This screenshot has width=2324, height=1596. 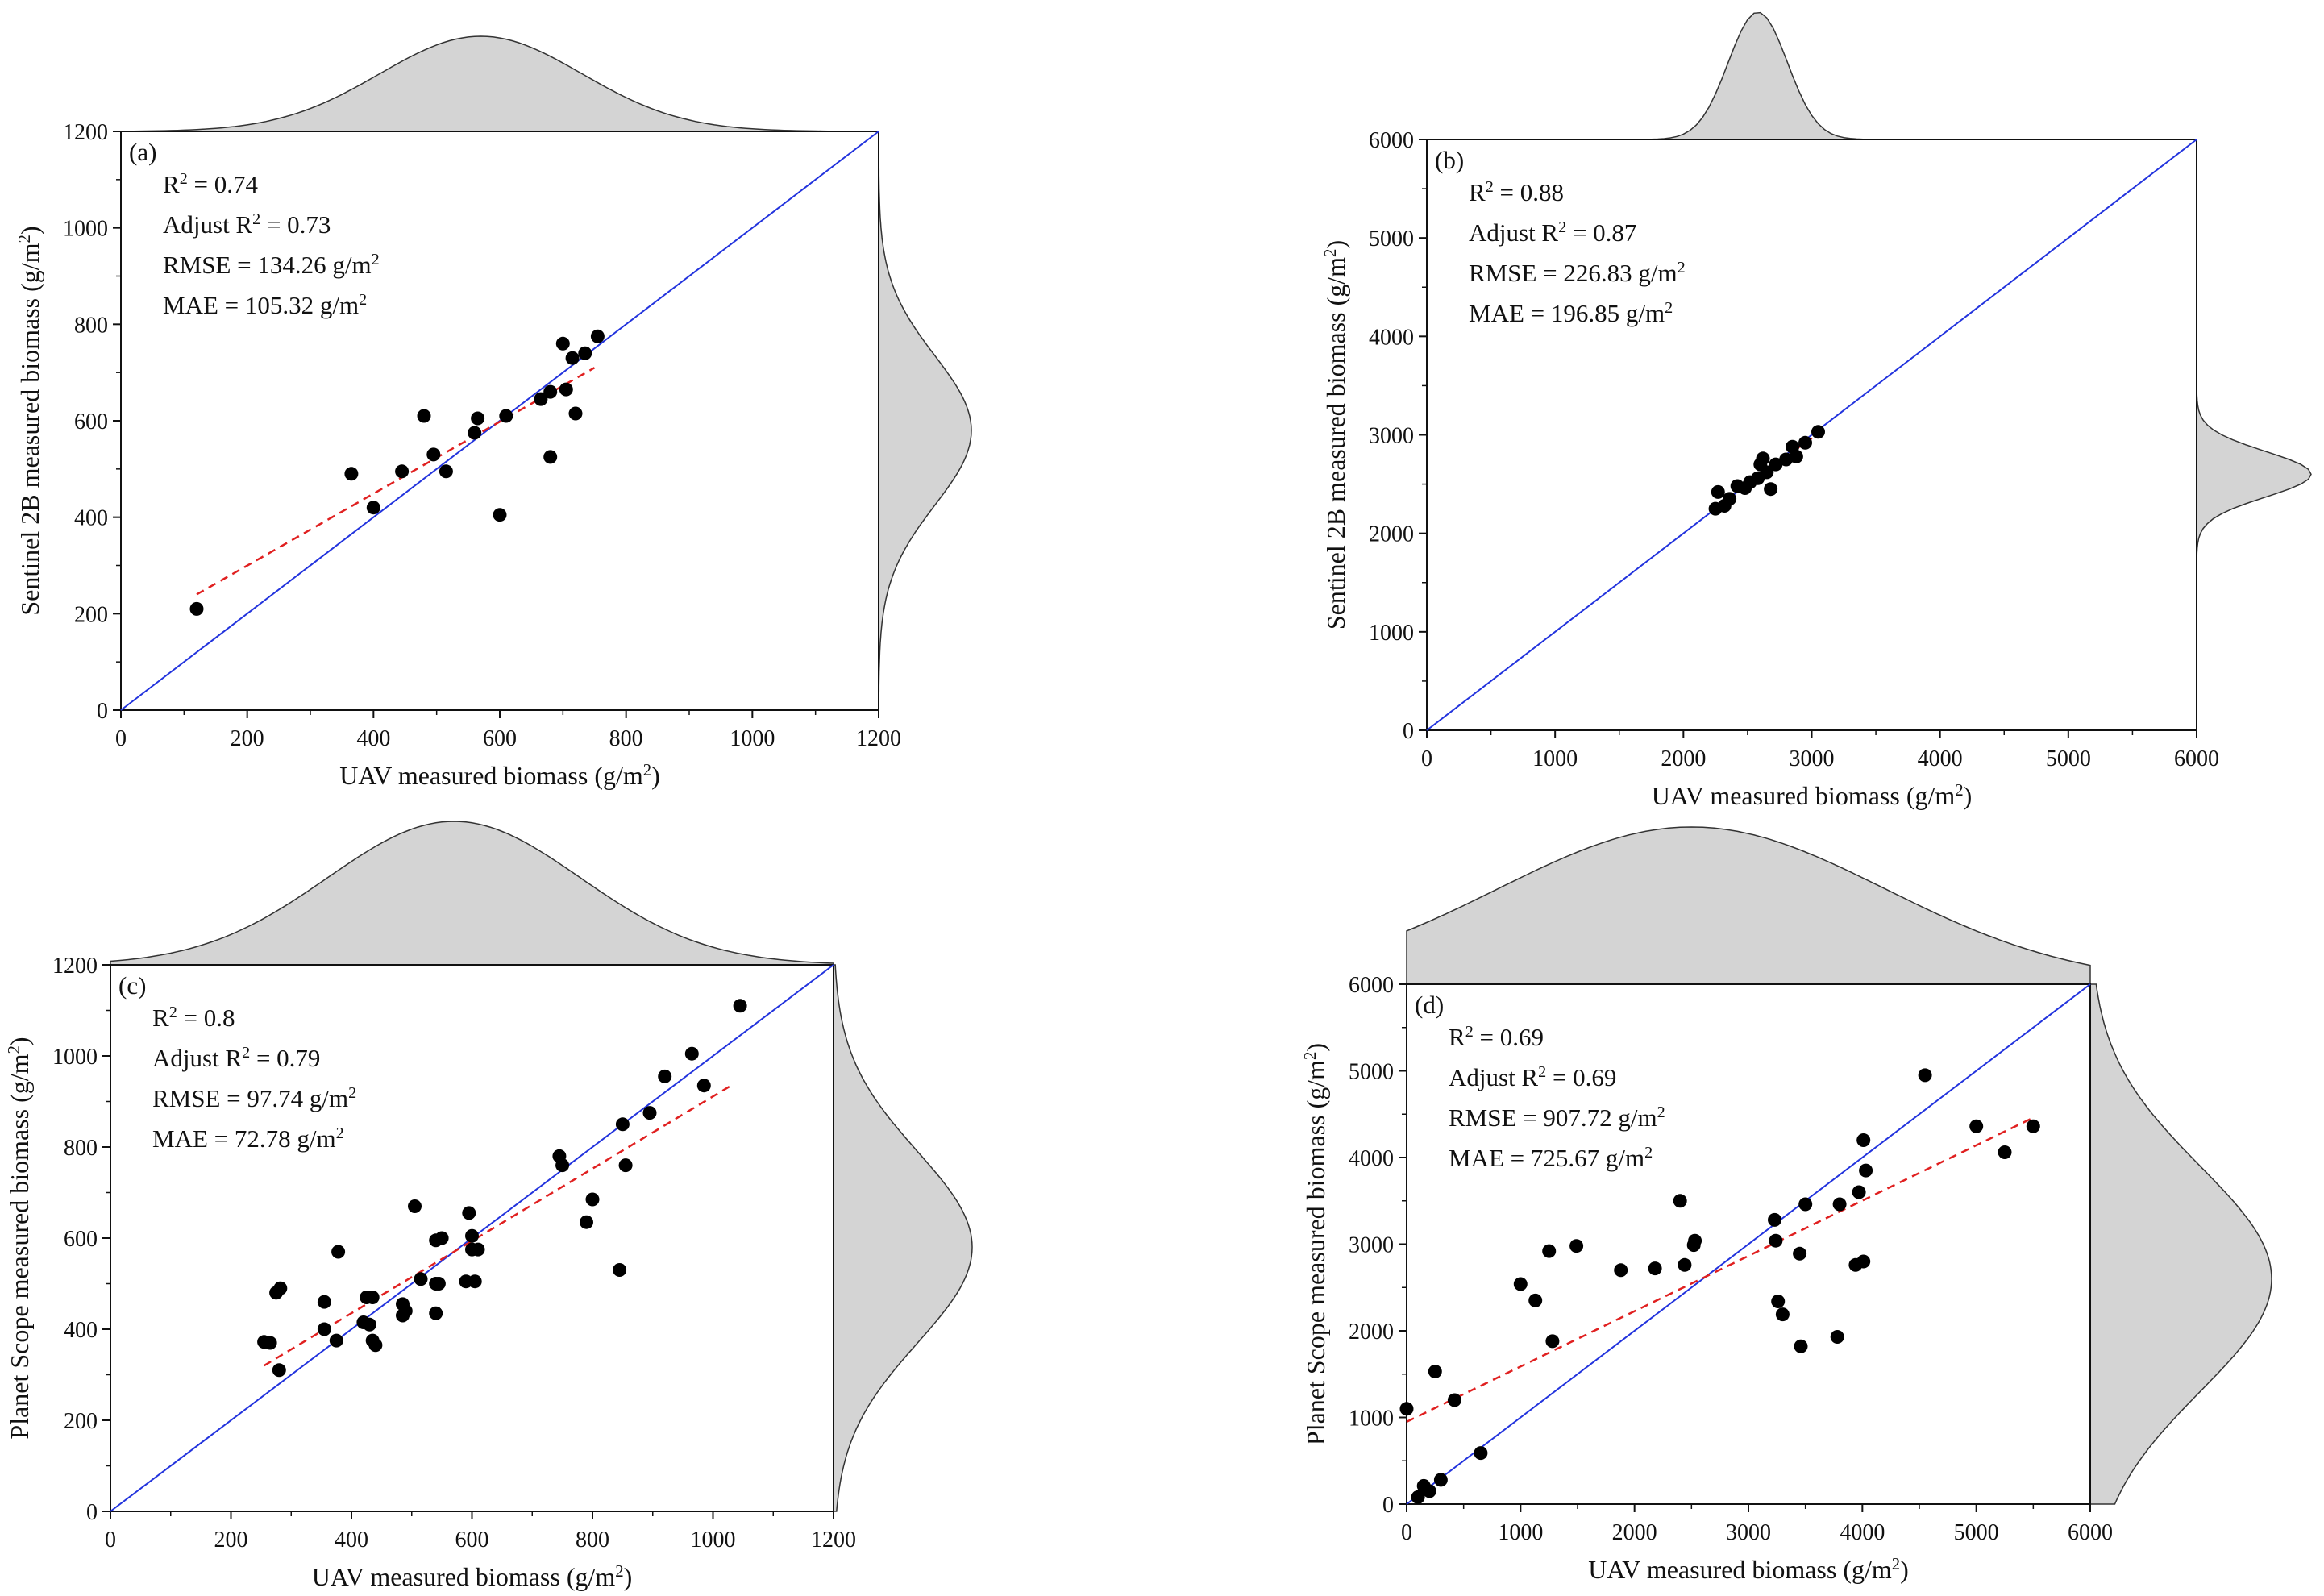 What do you see at coordinates (1940, 758) in the screenshot?
I see `x-tick-label: 4000` at bounding box center [1940, 758].